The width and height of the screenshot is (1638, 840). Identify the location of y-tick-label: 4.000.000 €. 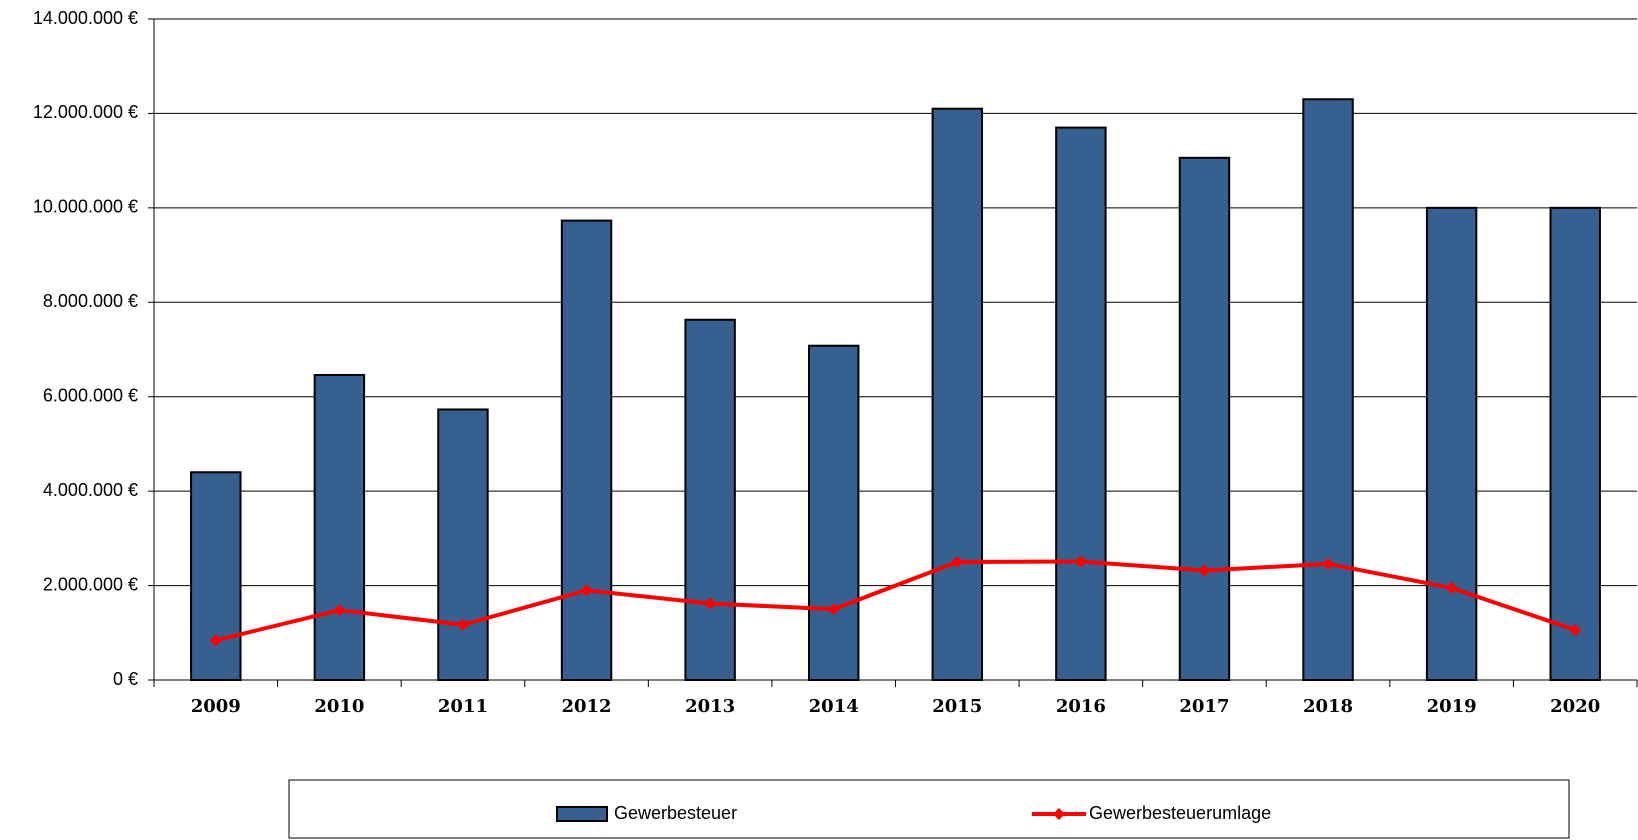
(90, 490).